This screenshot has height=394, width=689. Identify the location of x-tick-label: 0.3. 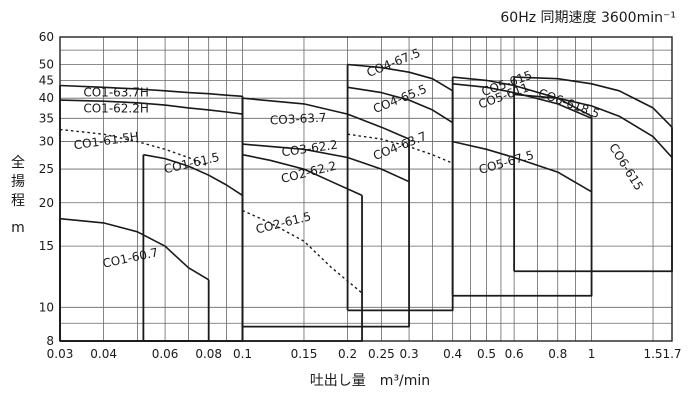
(409, 354).